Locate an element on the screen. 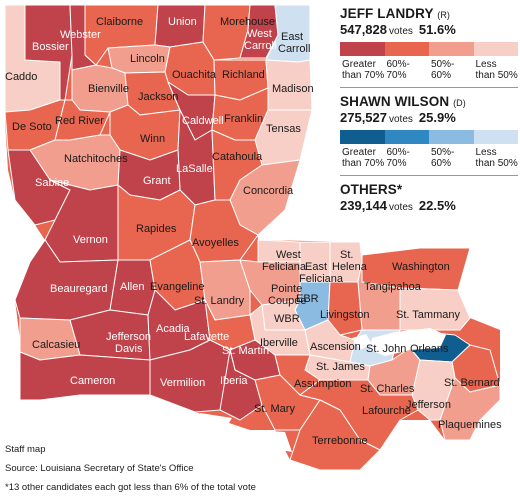 The width and height of the screenshot is (520, 500). label-west-feliciana: West Feliciana is located at coordinates (284, 261).